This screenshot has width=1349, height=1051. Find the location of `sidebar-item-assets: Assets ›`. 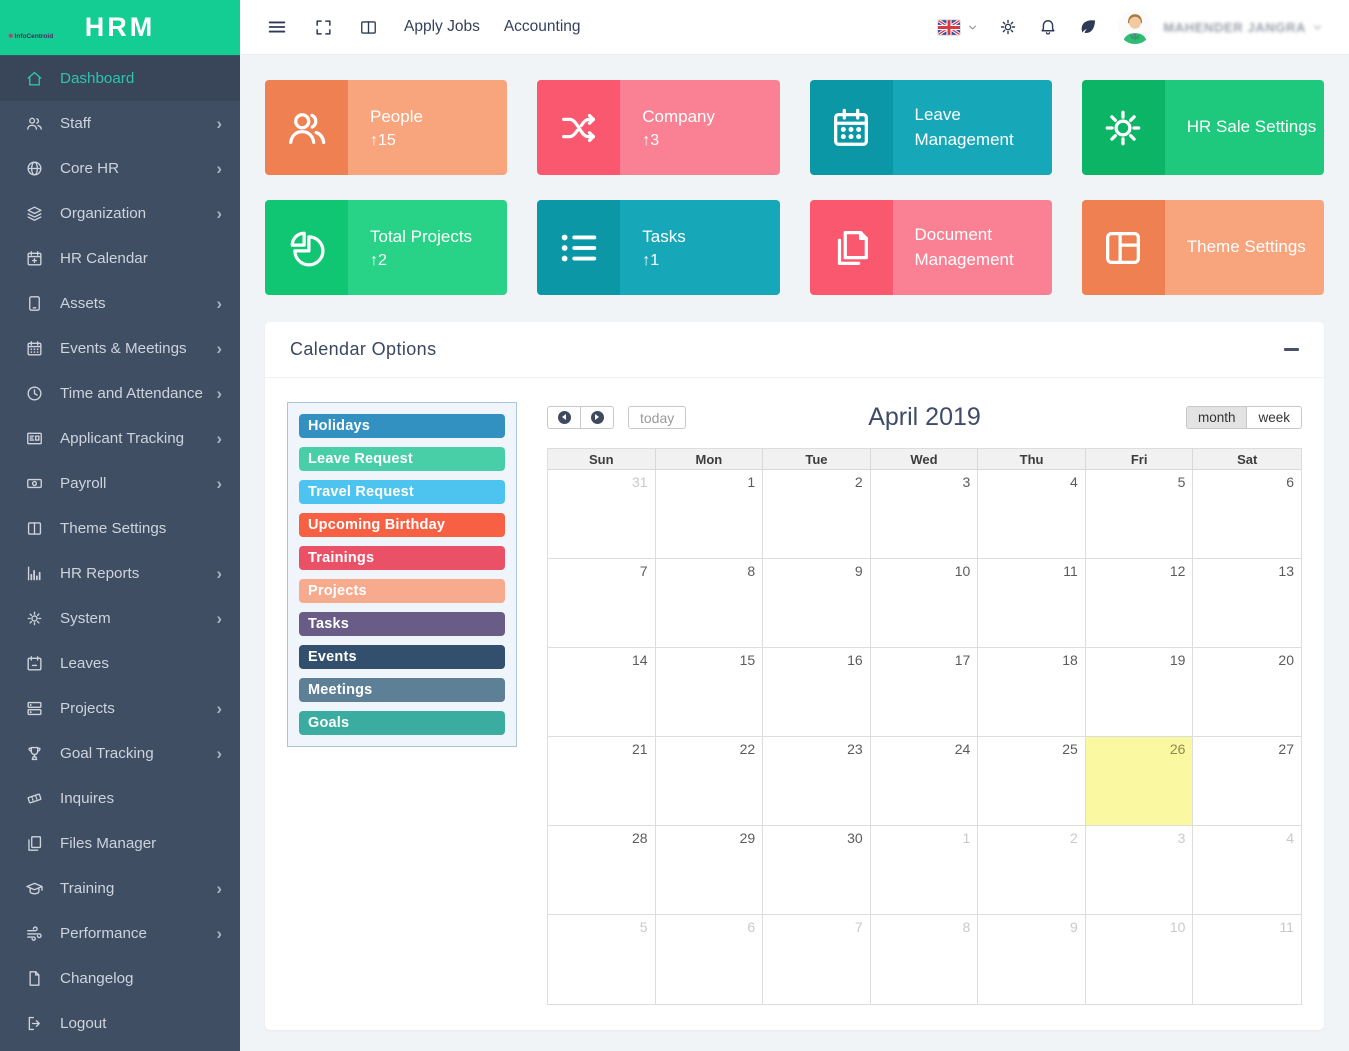

sidebar-item-assets: Assets › is located at coordinates (120, 303).